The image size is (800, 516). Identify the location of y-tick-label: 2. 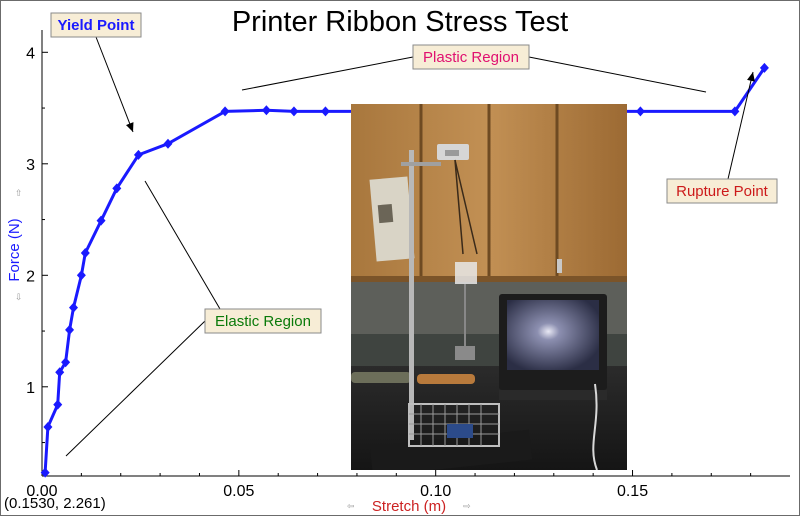
(30, 276).